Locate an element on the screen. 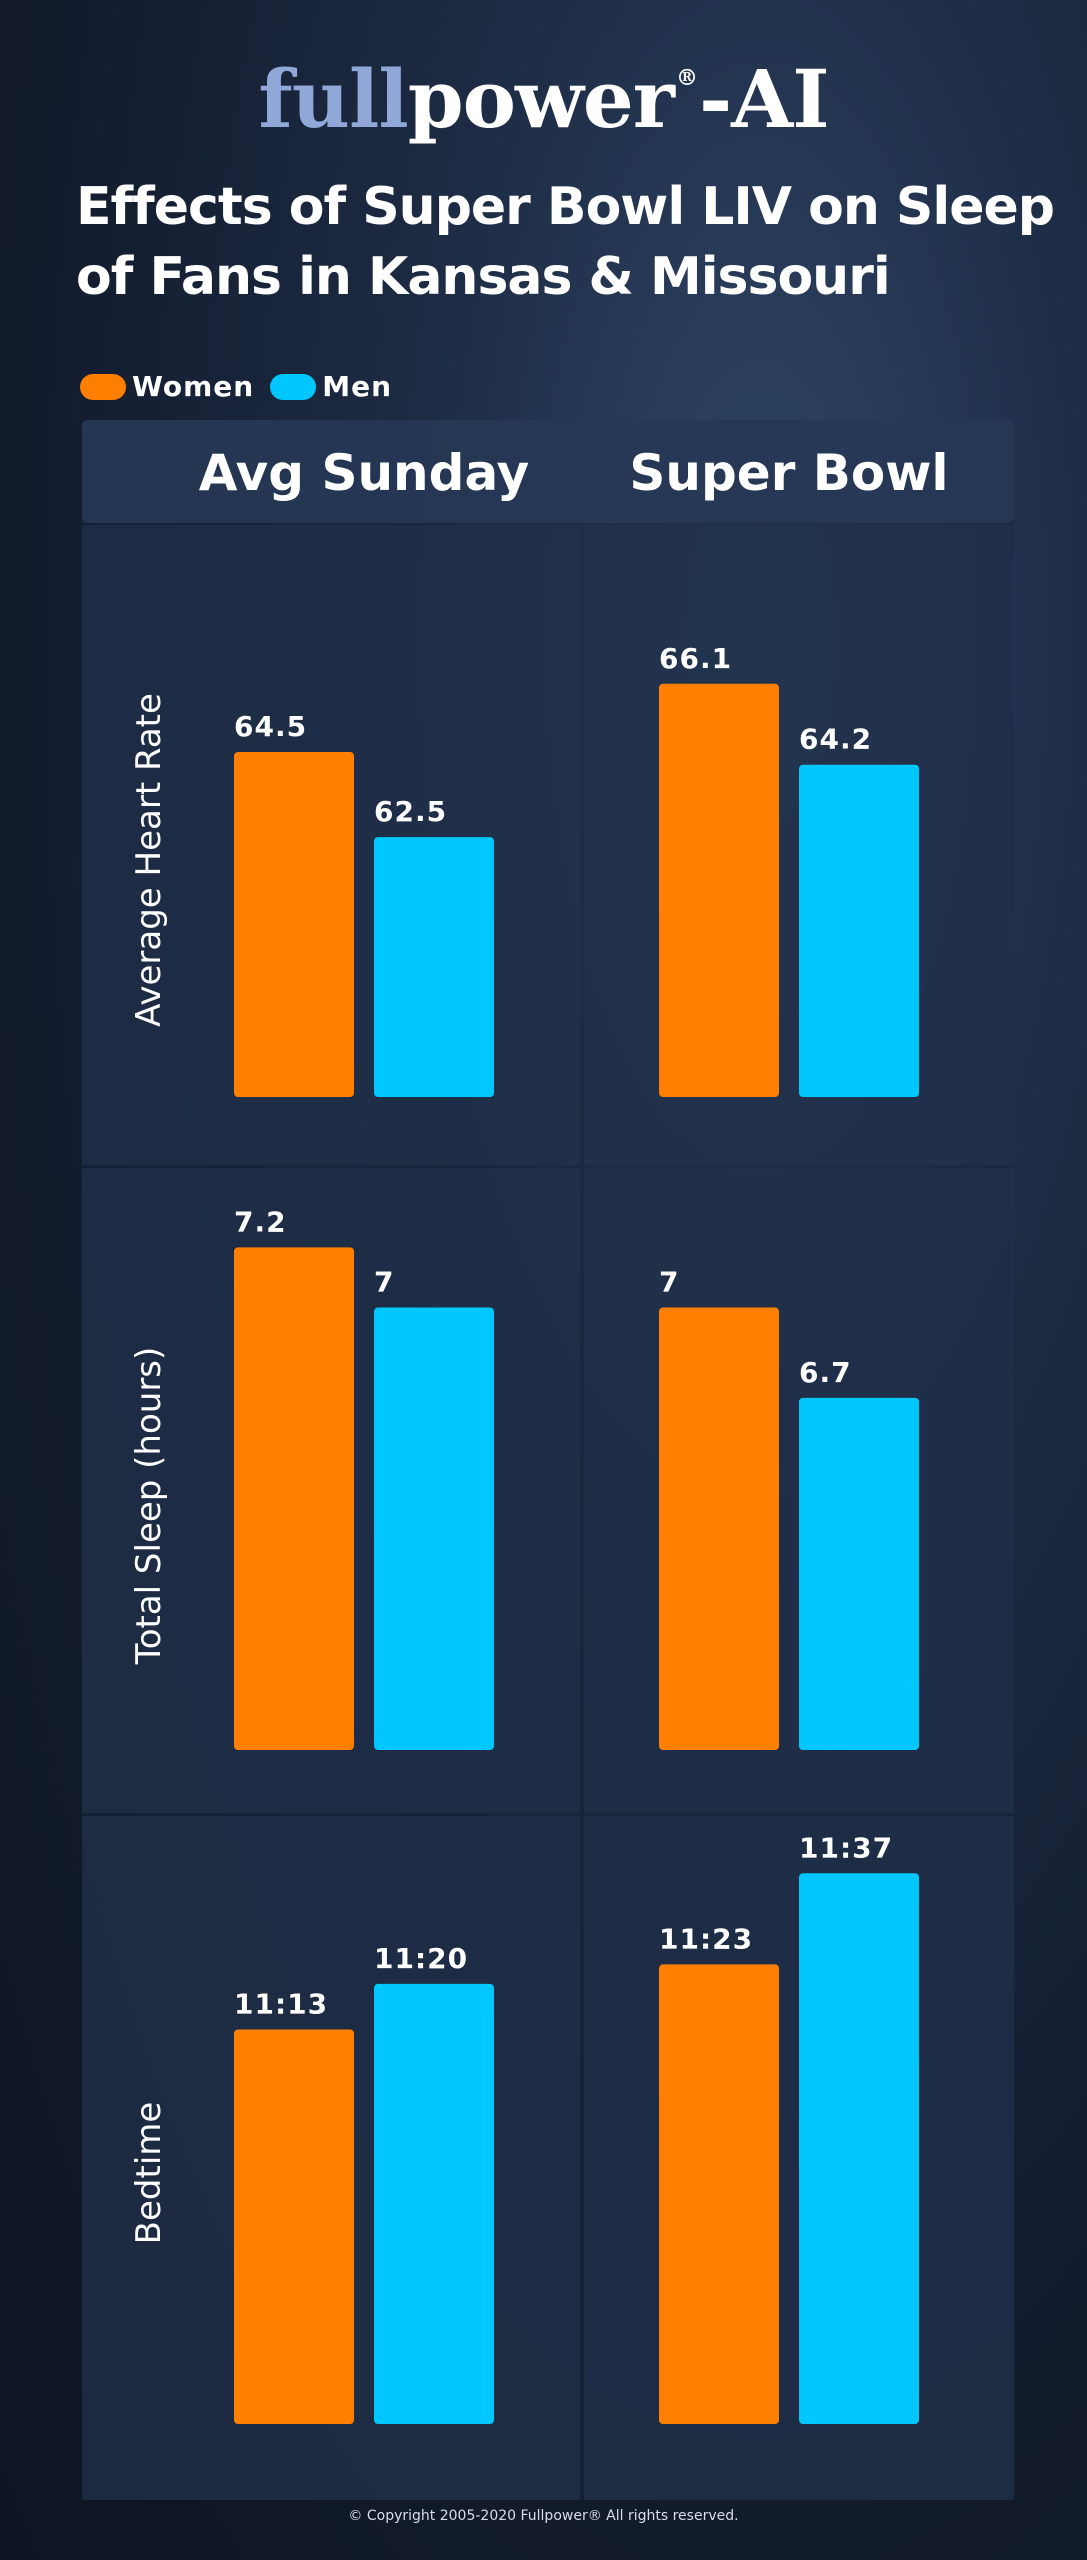 This screenshot has width=1087, height=2560. column-header-avg-sunday: Avg Sunday is located at coordinates (364, 473).